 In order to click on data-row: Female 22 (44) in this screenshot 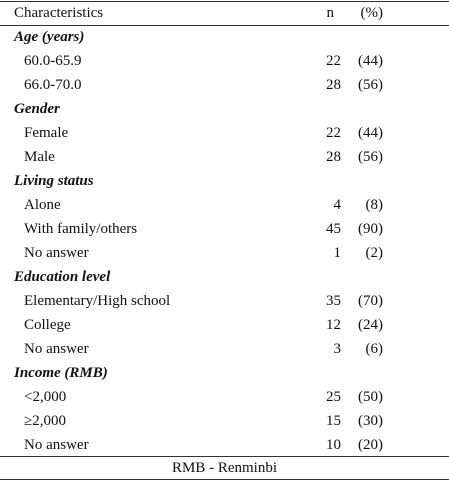, I will do `click(224, 133)`.